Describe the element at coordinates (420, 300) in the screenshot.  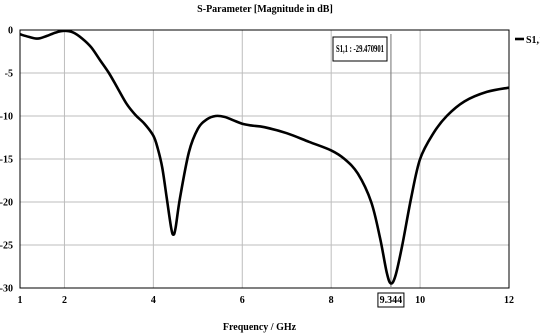
I see `x-tick-label: 10` at that location.